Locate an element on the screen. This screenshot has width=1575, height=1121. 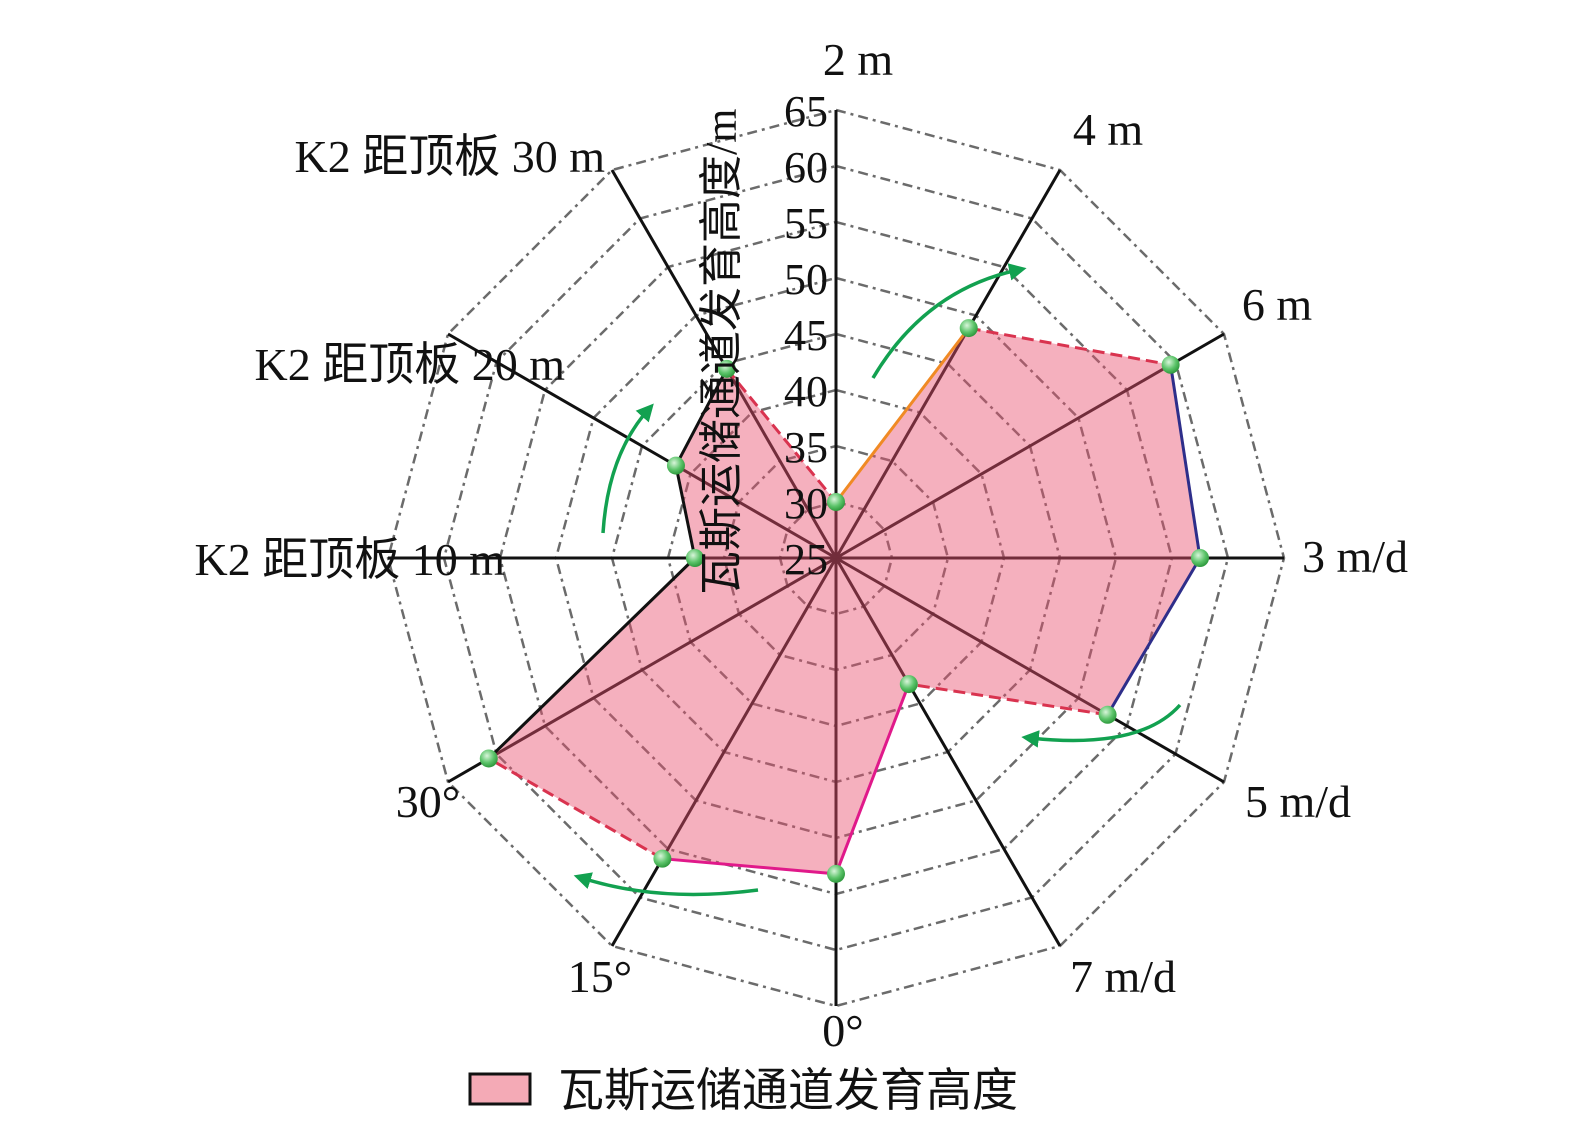
radial-tick-label: 40 is located at coordinates (806, 391).